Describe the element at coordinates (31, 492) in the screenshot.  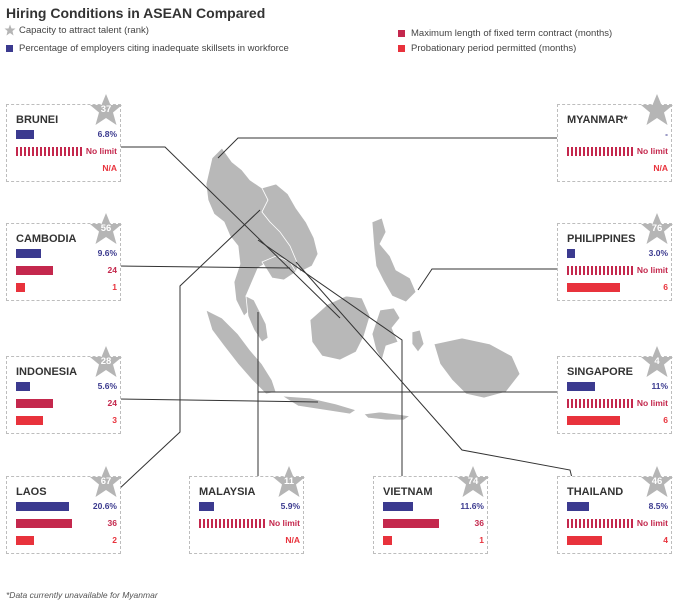
I see `country-name: LAOS` at that location.